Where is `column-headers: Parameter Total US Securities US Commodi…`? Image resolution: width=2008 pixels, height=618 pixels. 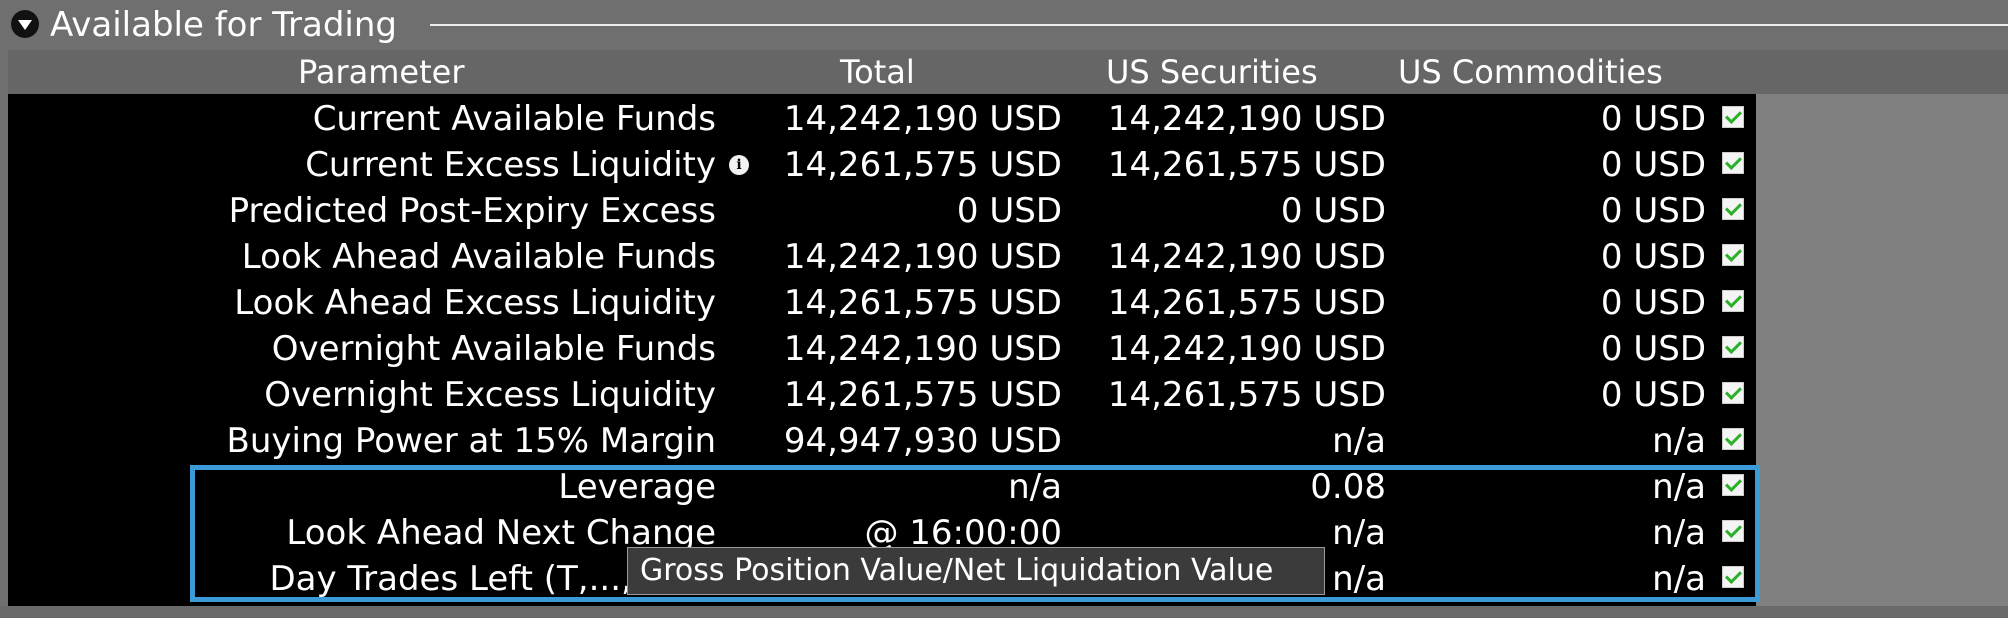 column-headers: Parameter Total US Securities US Commodi… is located at coordinates (1008, 72).